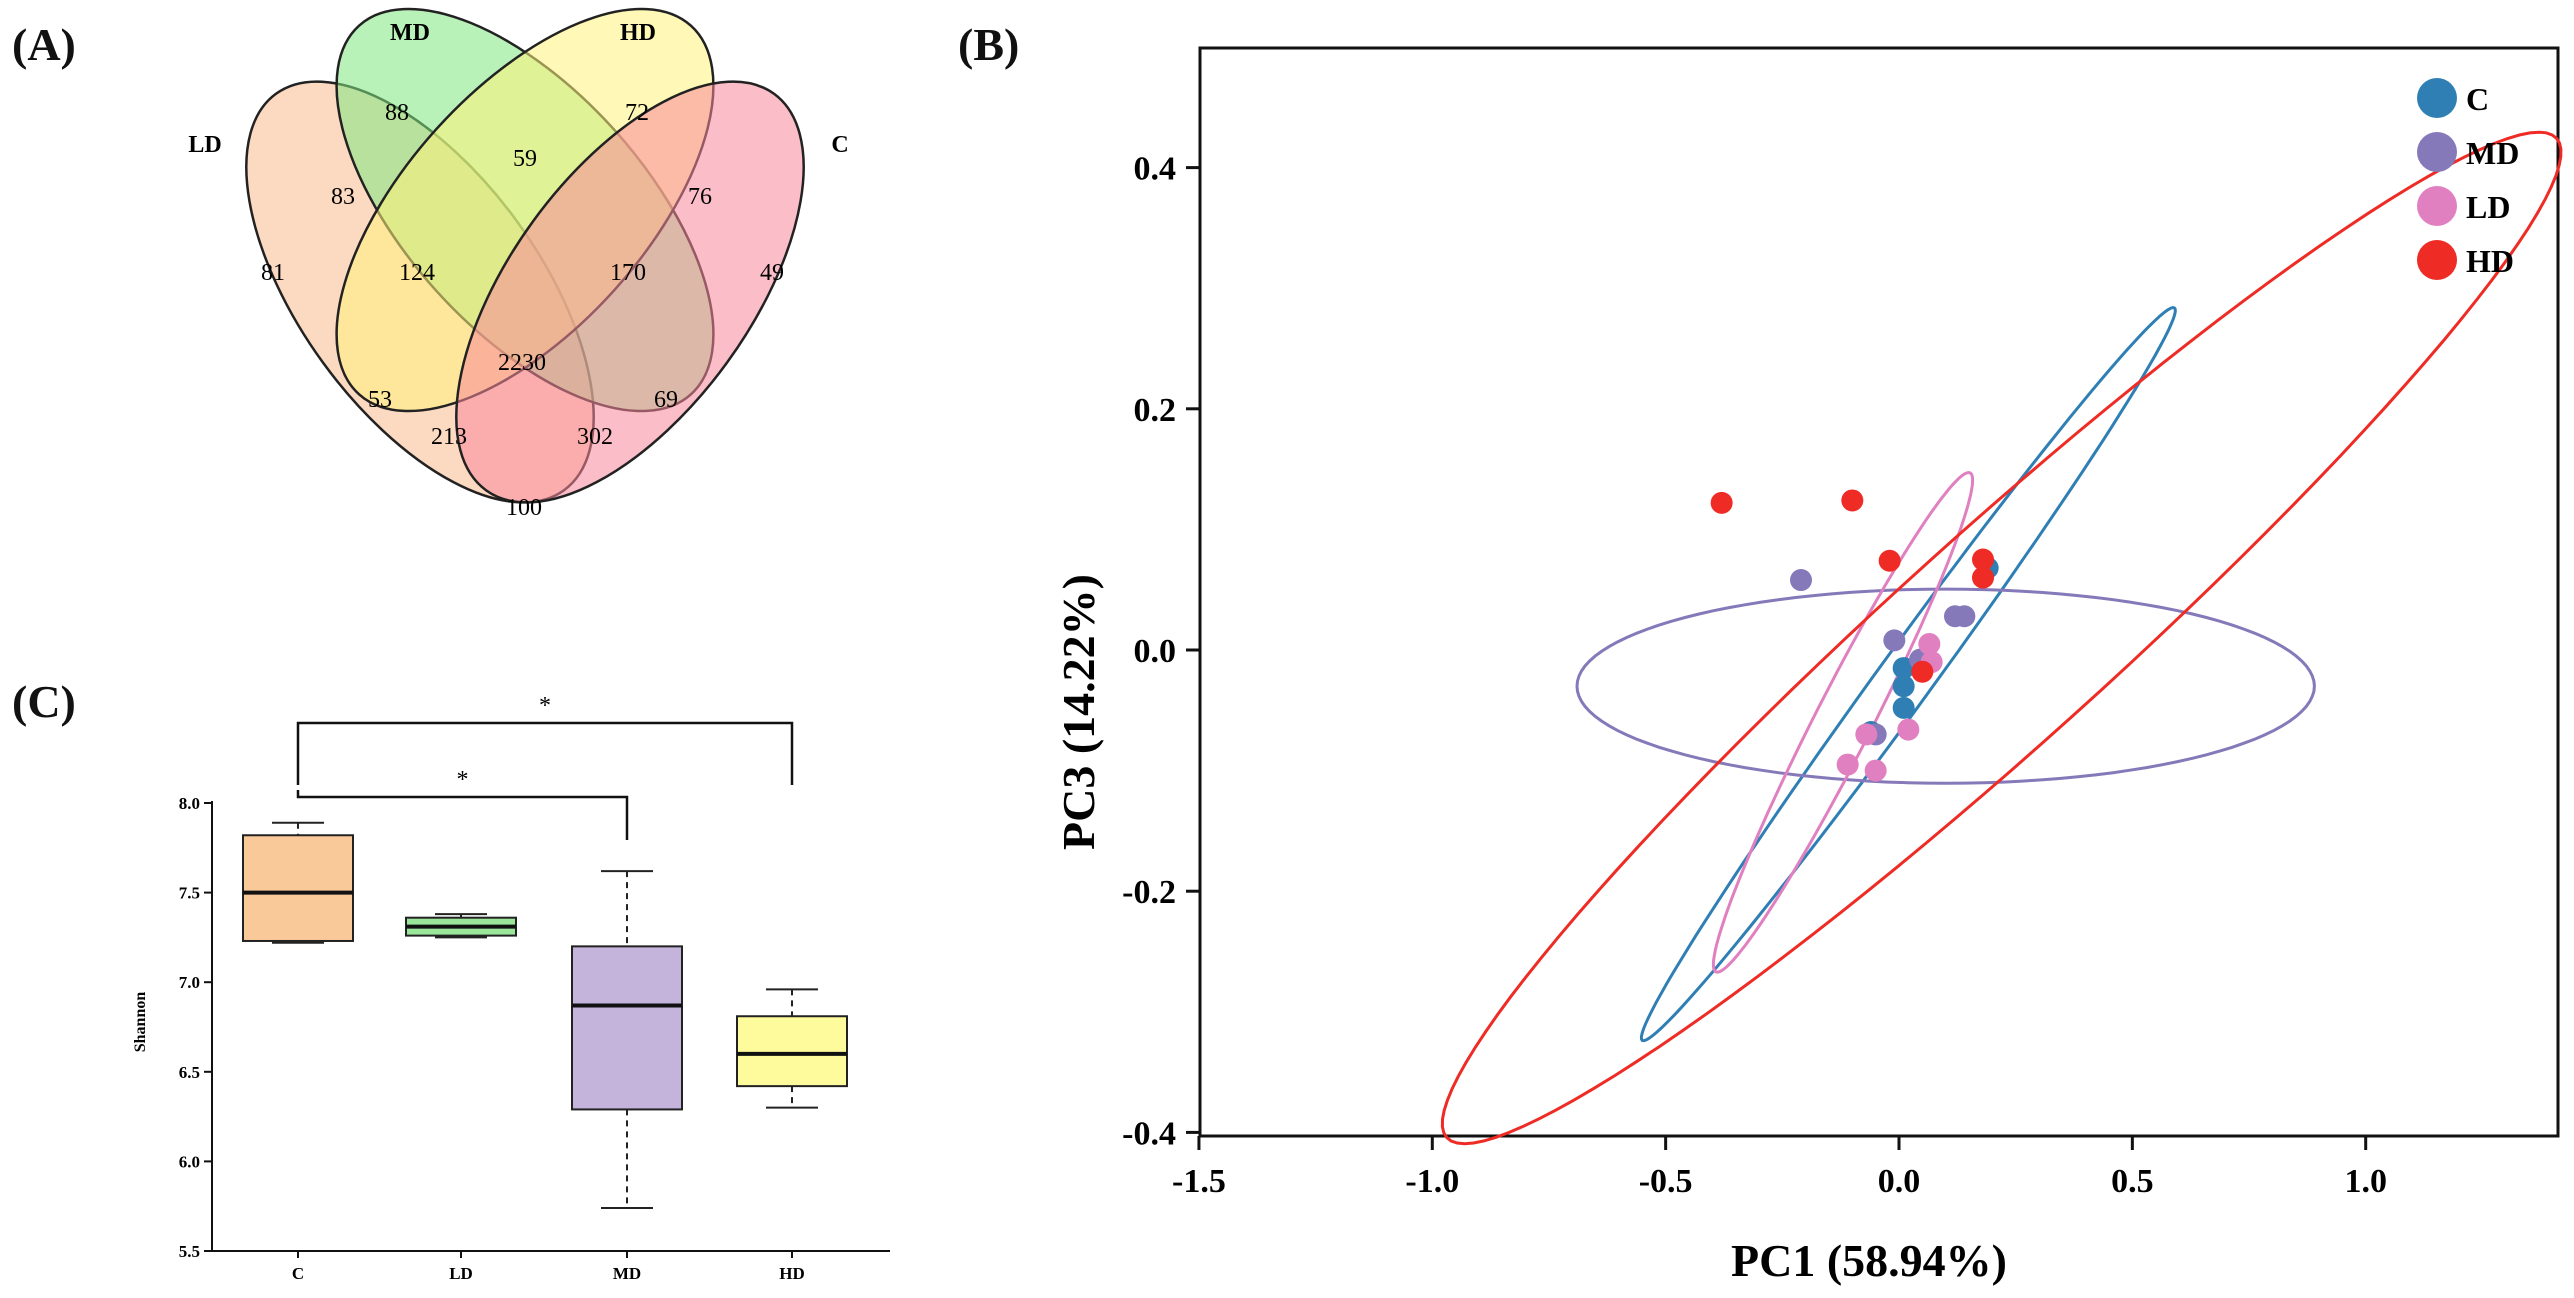 This screenshot has height=1298, width=2574. Describe the element at coordinates (1155, 169) in the screenshot. I see `pca-y-tick-label: 0.4` at that location.